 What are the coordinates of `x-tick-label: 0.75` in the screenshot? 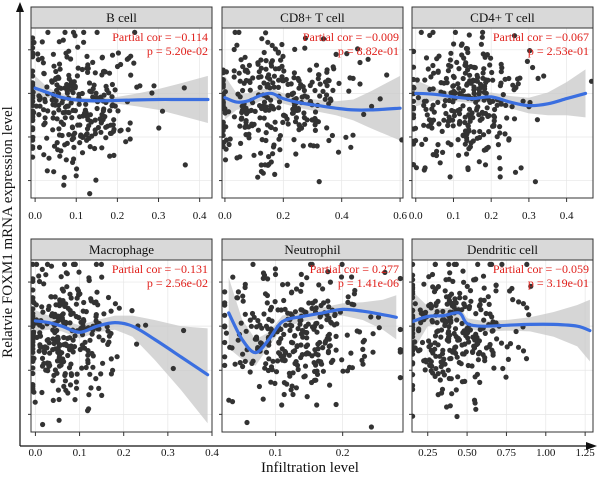 It's located at (507, 453).